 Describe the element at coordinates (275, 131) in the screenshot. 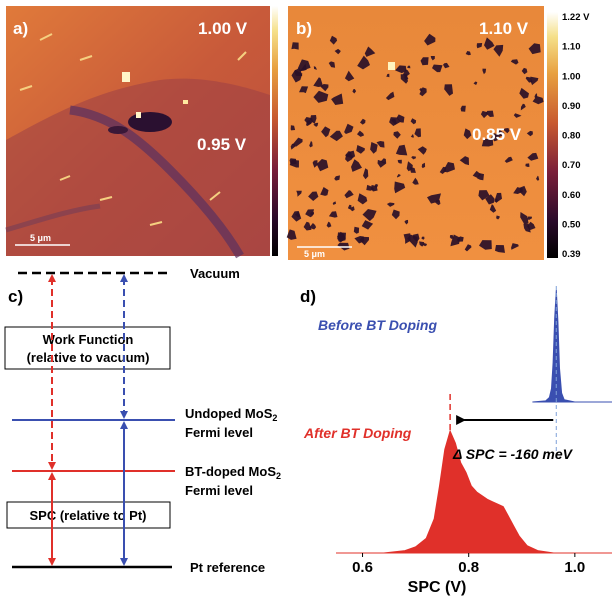

I see `panel-a-colorbar` at that location.